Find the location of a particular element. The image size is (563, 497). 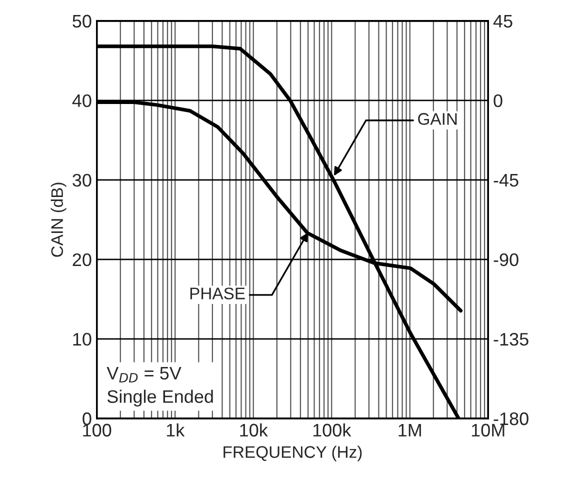

x-axis-title: FREQUENCY (Hz) is located at coordinates (293, 454).